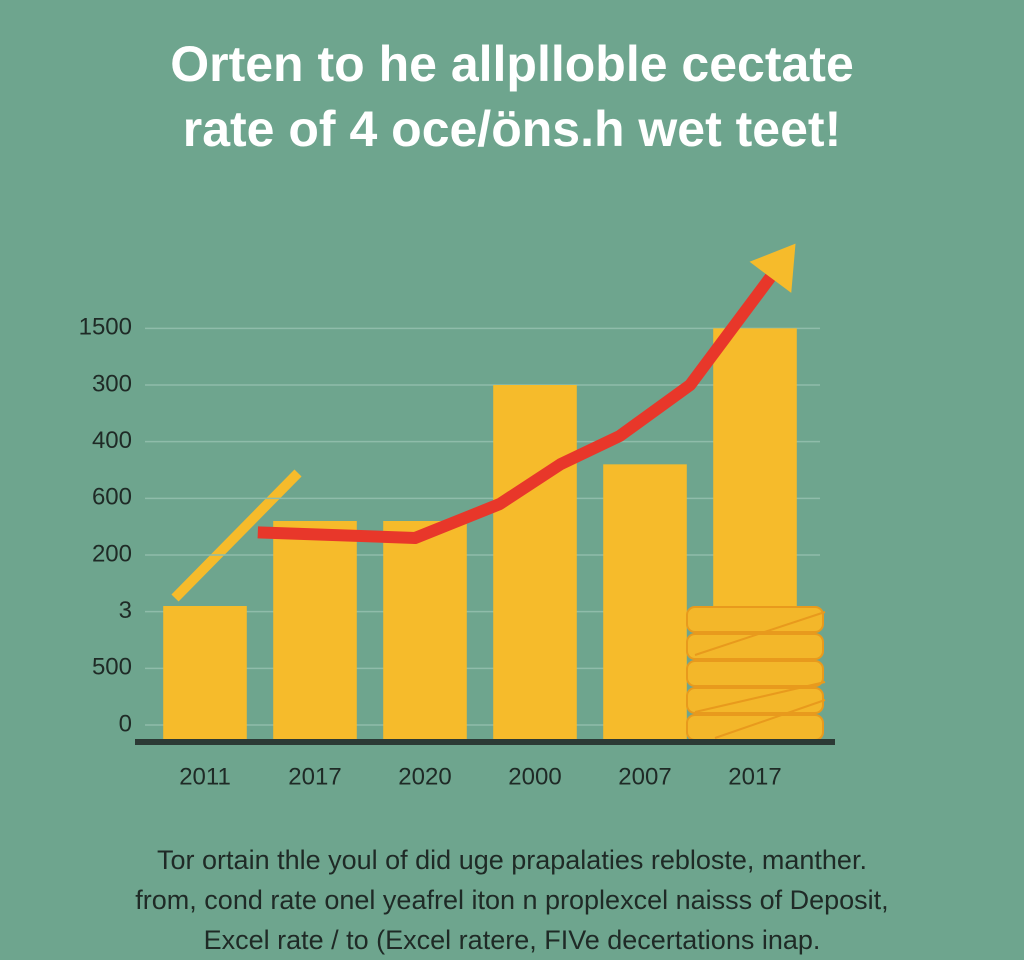  Describe the element at coordinates (112, 553) in the screenshot. I see `y-tick-label: 200` at that location.